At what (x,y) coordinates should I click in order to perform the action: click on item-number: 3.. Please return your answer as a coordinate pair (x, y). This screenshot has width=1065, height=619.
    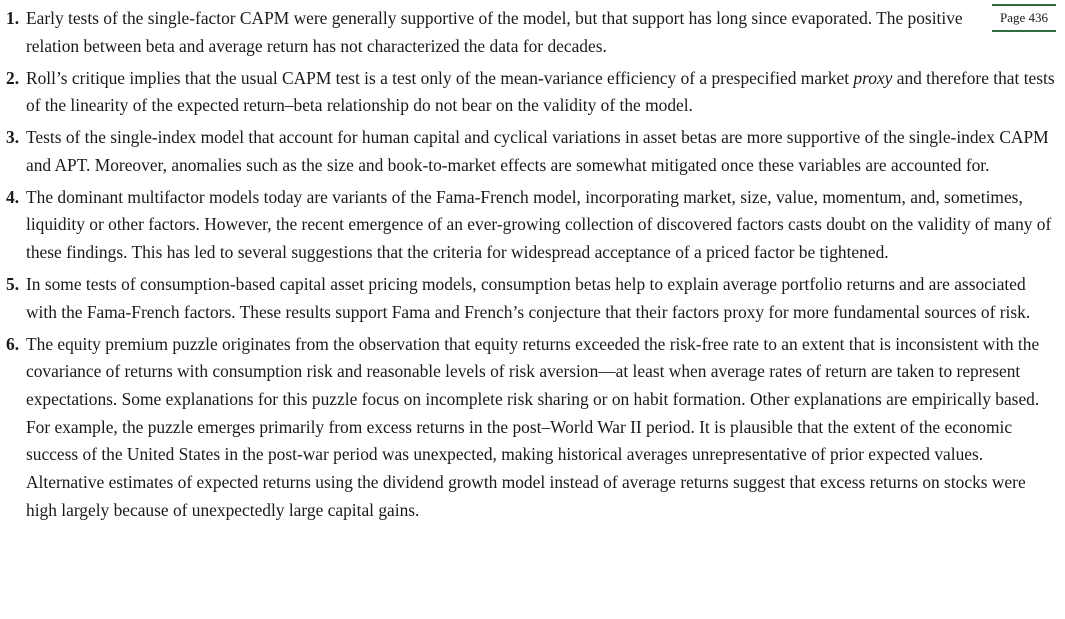
    Looking at the image, I should click on (13, 137).